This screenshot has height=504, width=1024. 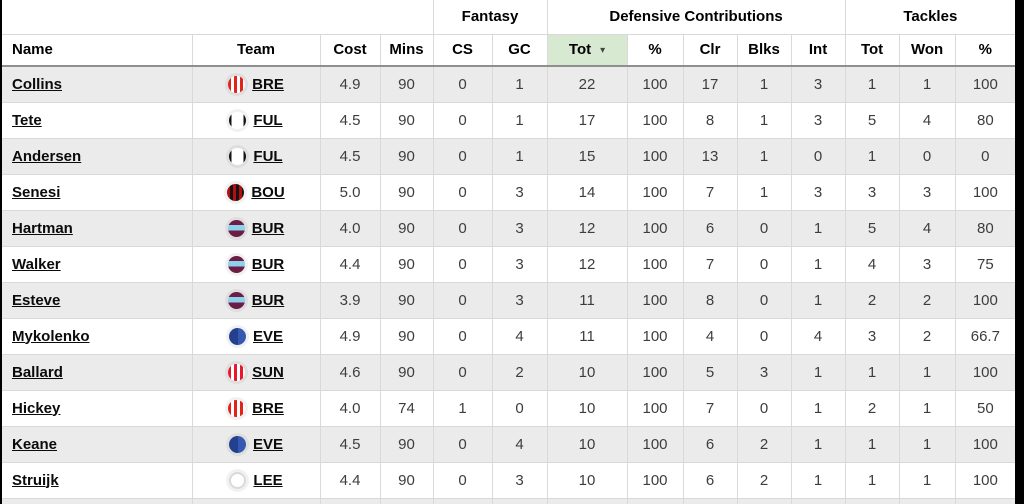 What do you see at coordinates (519, 444) in the screenshot?
I see `cell-gc: 4` at bounding box center [519, 444].